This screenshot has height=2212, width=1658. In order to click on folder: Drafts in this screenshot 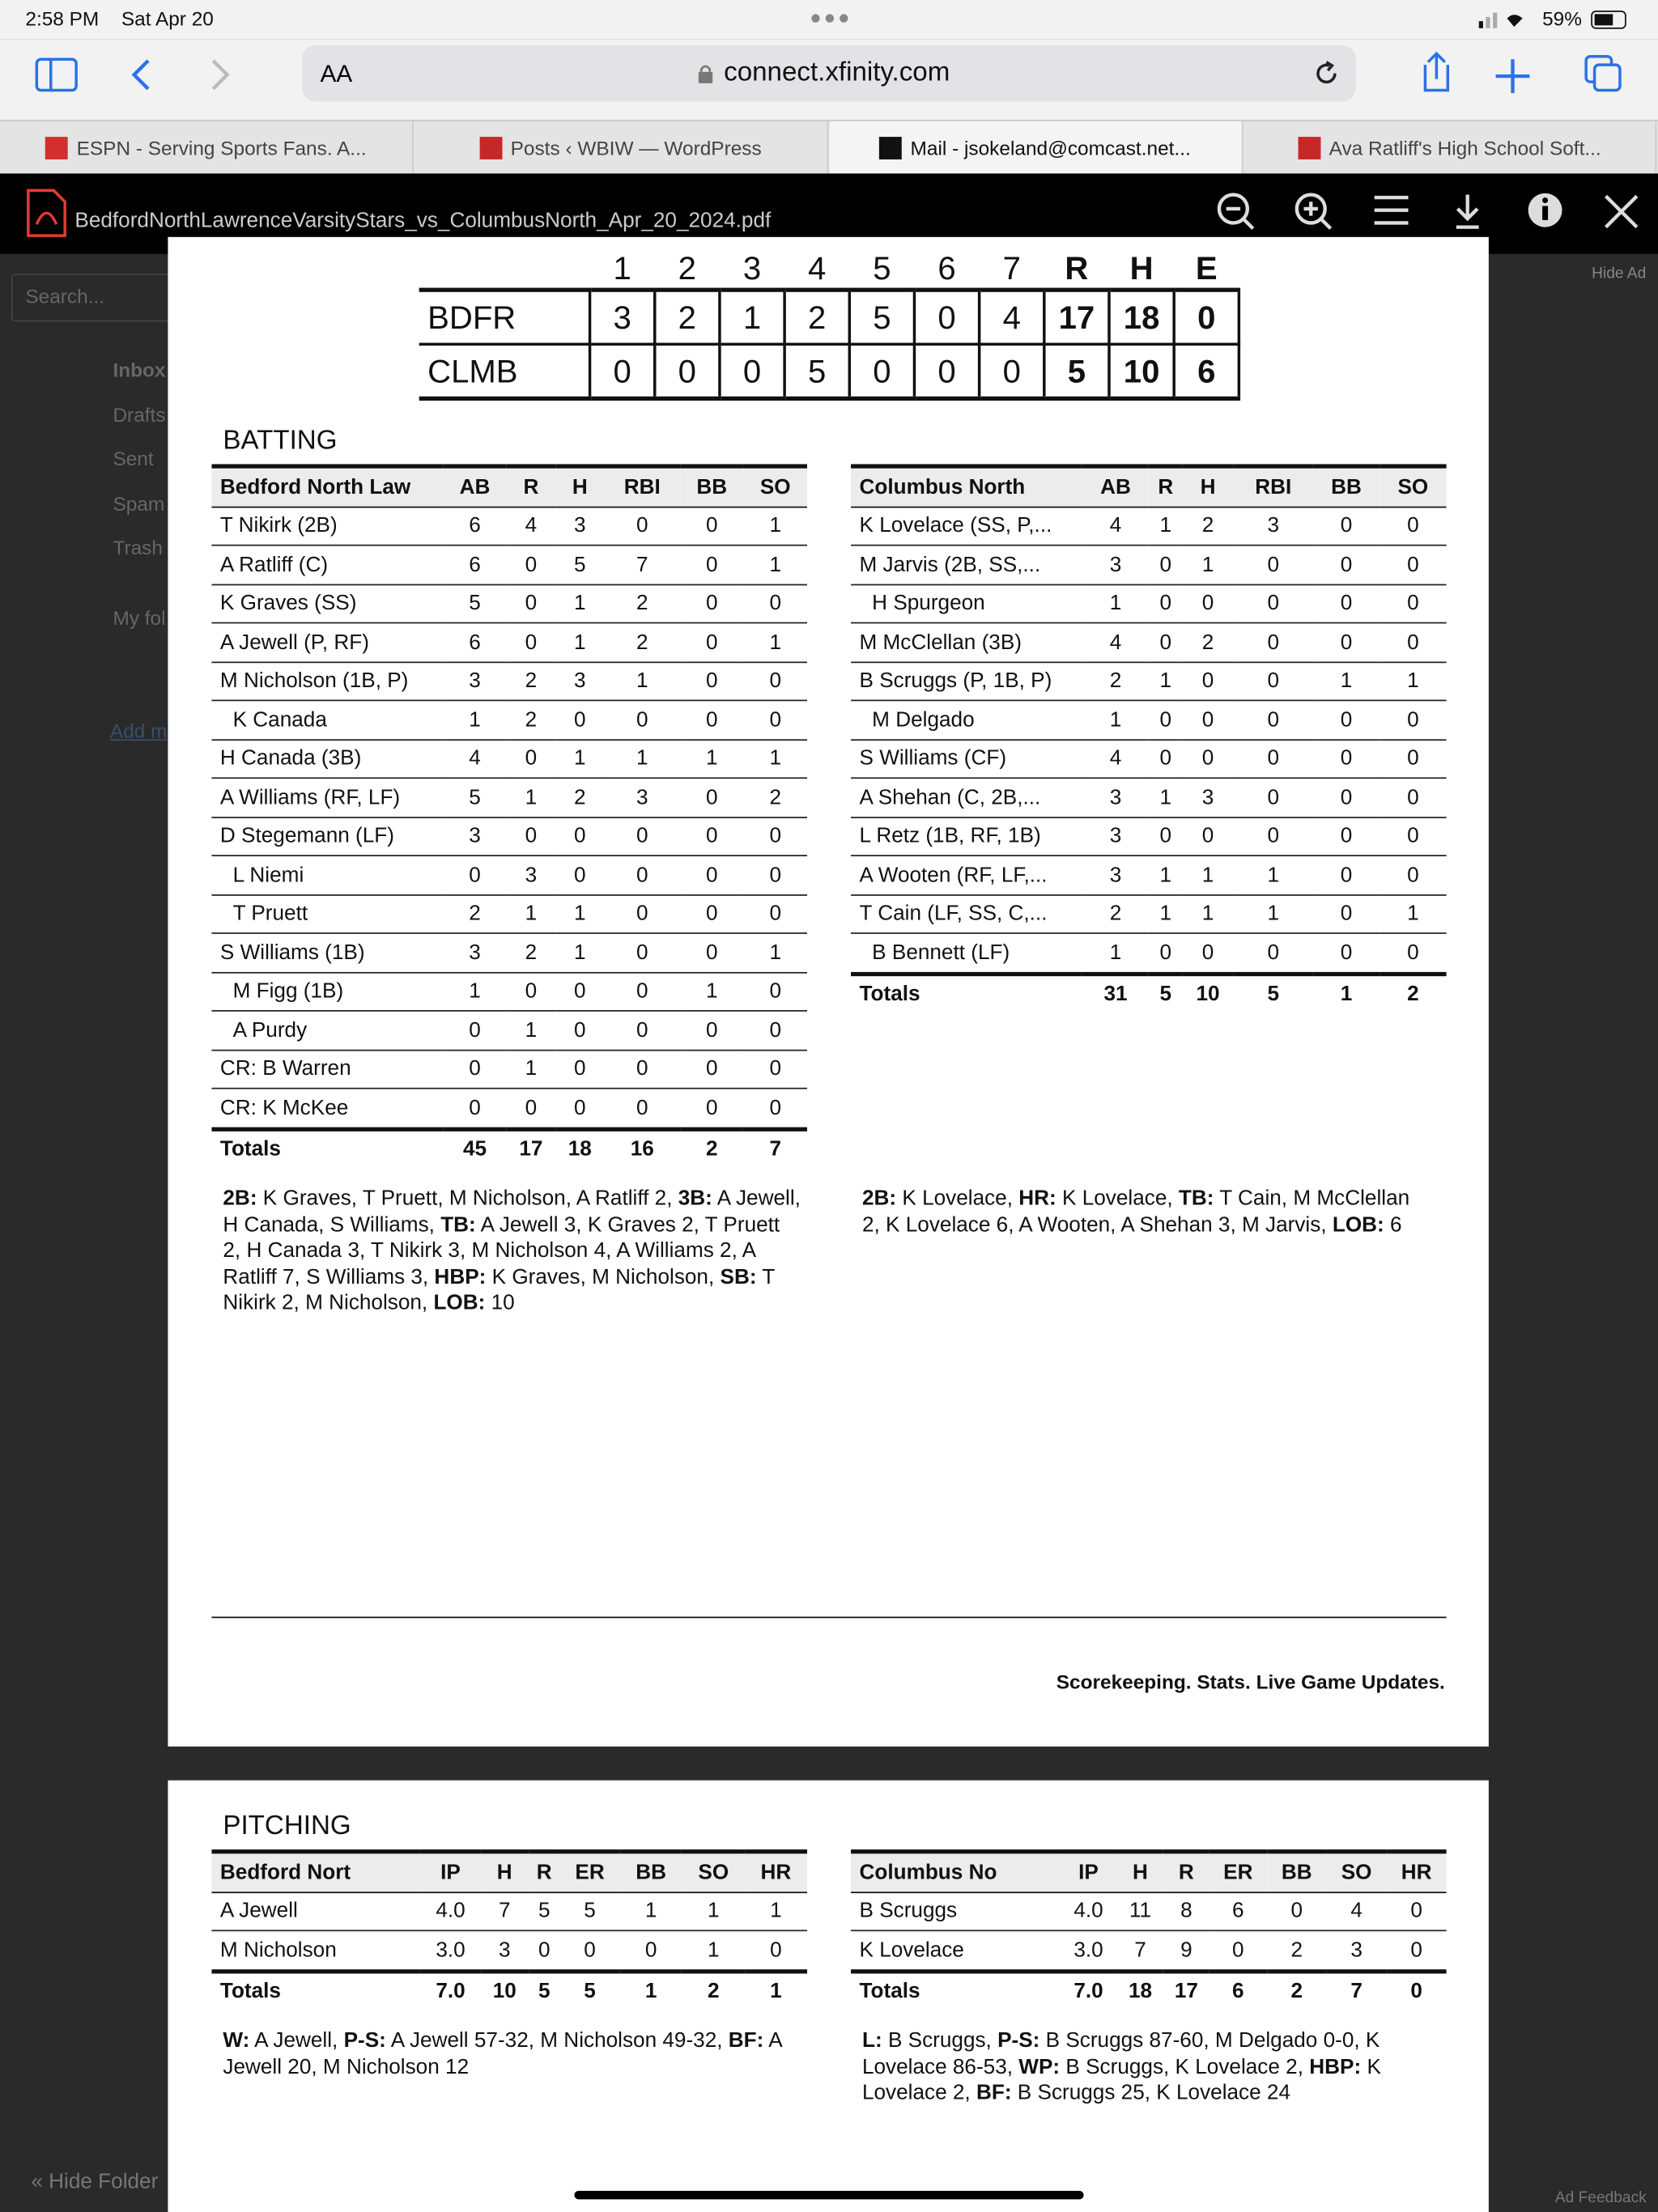, I will do `click(139, 414)`.